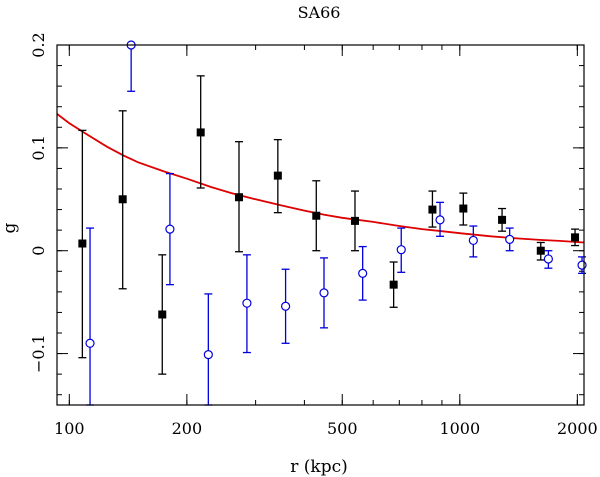 Image resolution: width=600 pixels, height=477 pixels. What do you see at coordinates (10, 227) in the screenshot?
I see `y-axis-label: g` at bounding box center [10, 227].